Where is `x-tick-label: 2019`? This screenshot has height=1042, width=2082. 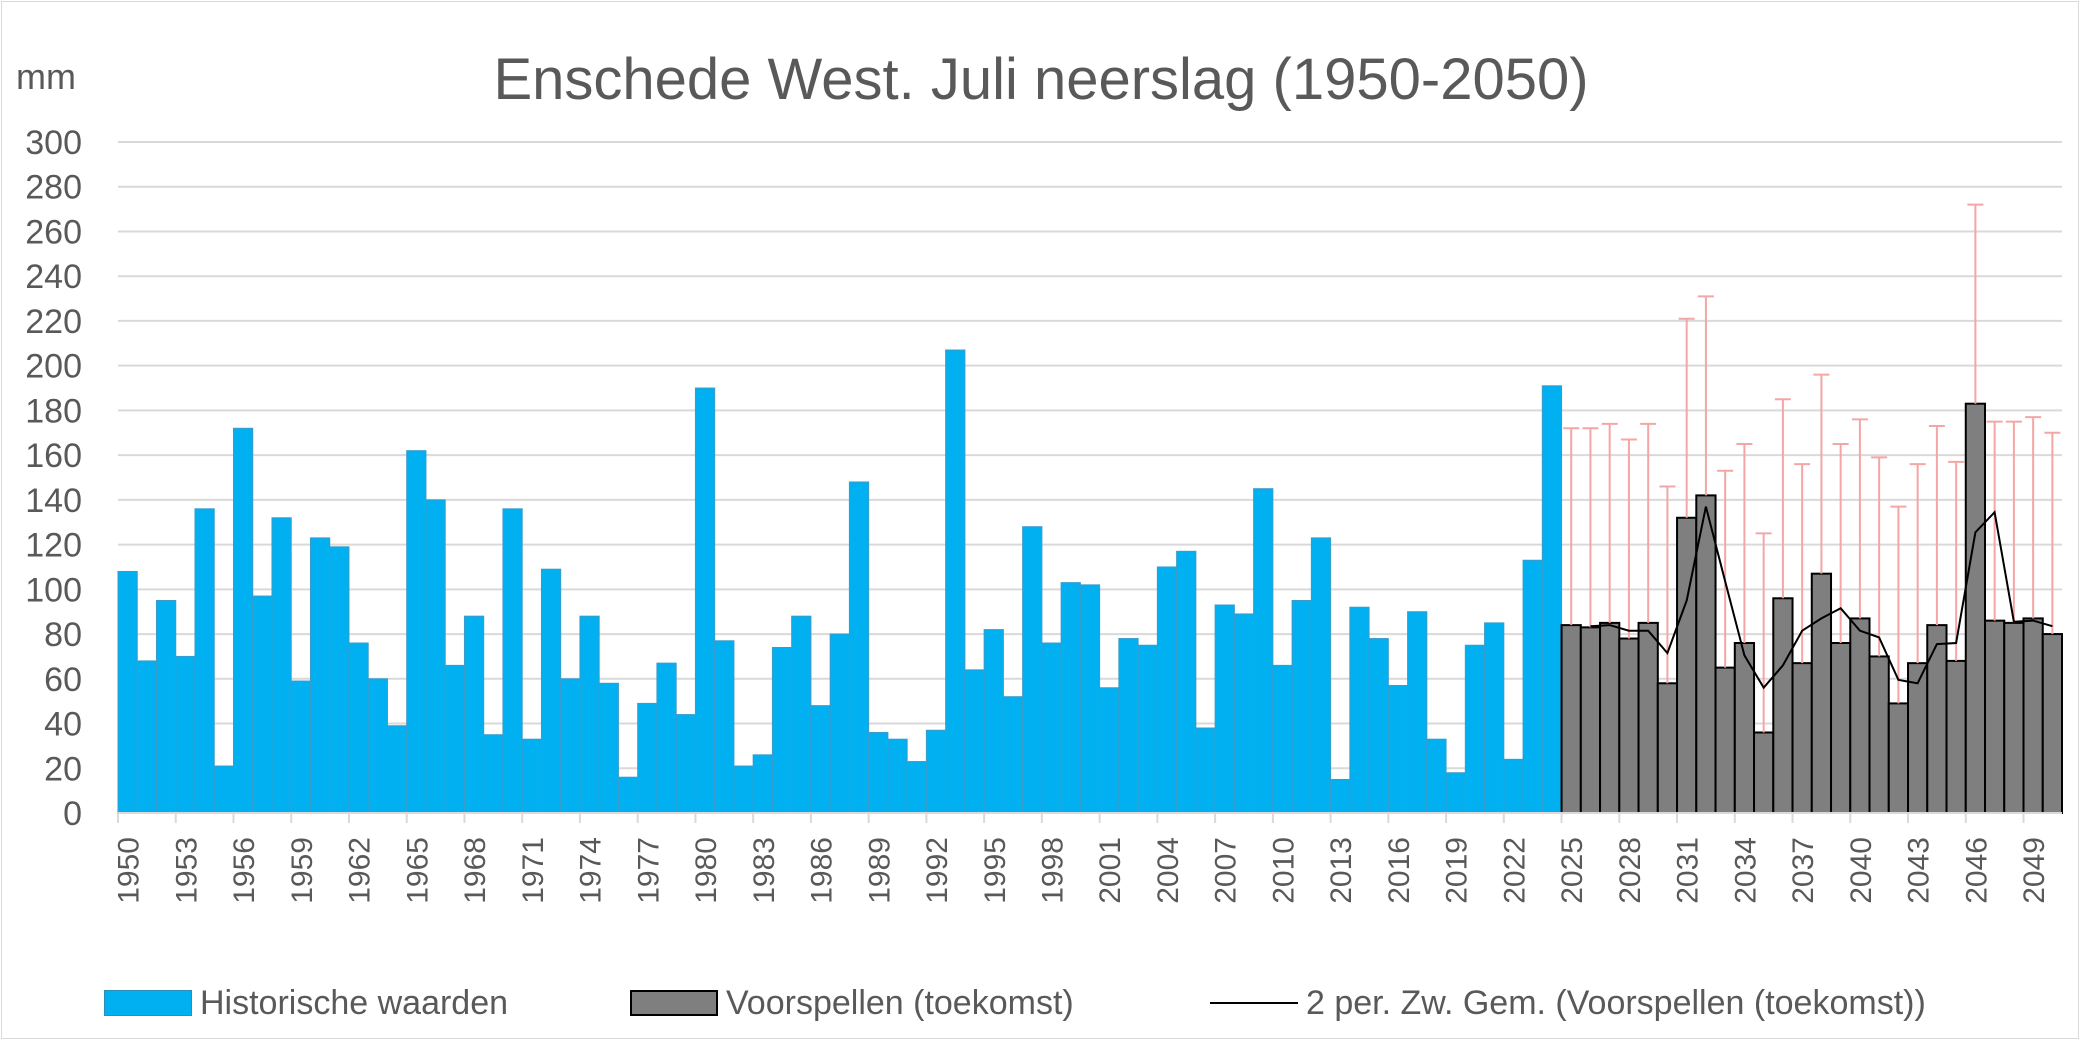
x-tick-label: 2019 is located at coordinates (1457, 870).